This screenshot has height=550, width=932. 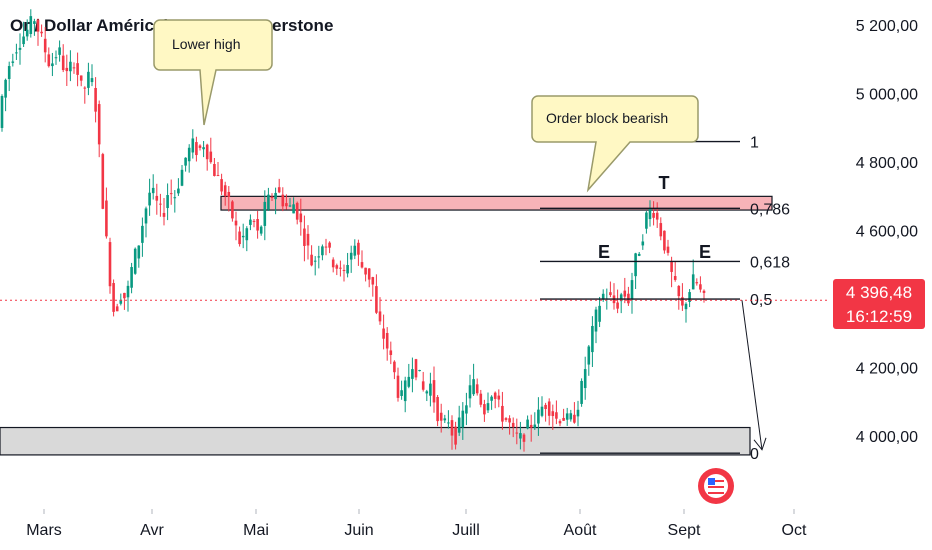 What do you see at coordinates (358, 530) in the screenshot?
I see `x-tick-label: Juin` at bounding box center [358, 530].